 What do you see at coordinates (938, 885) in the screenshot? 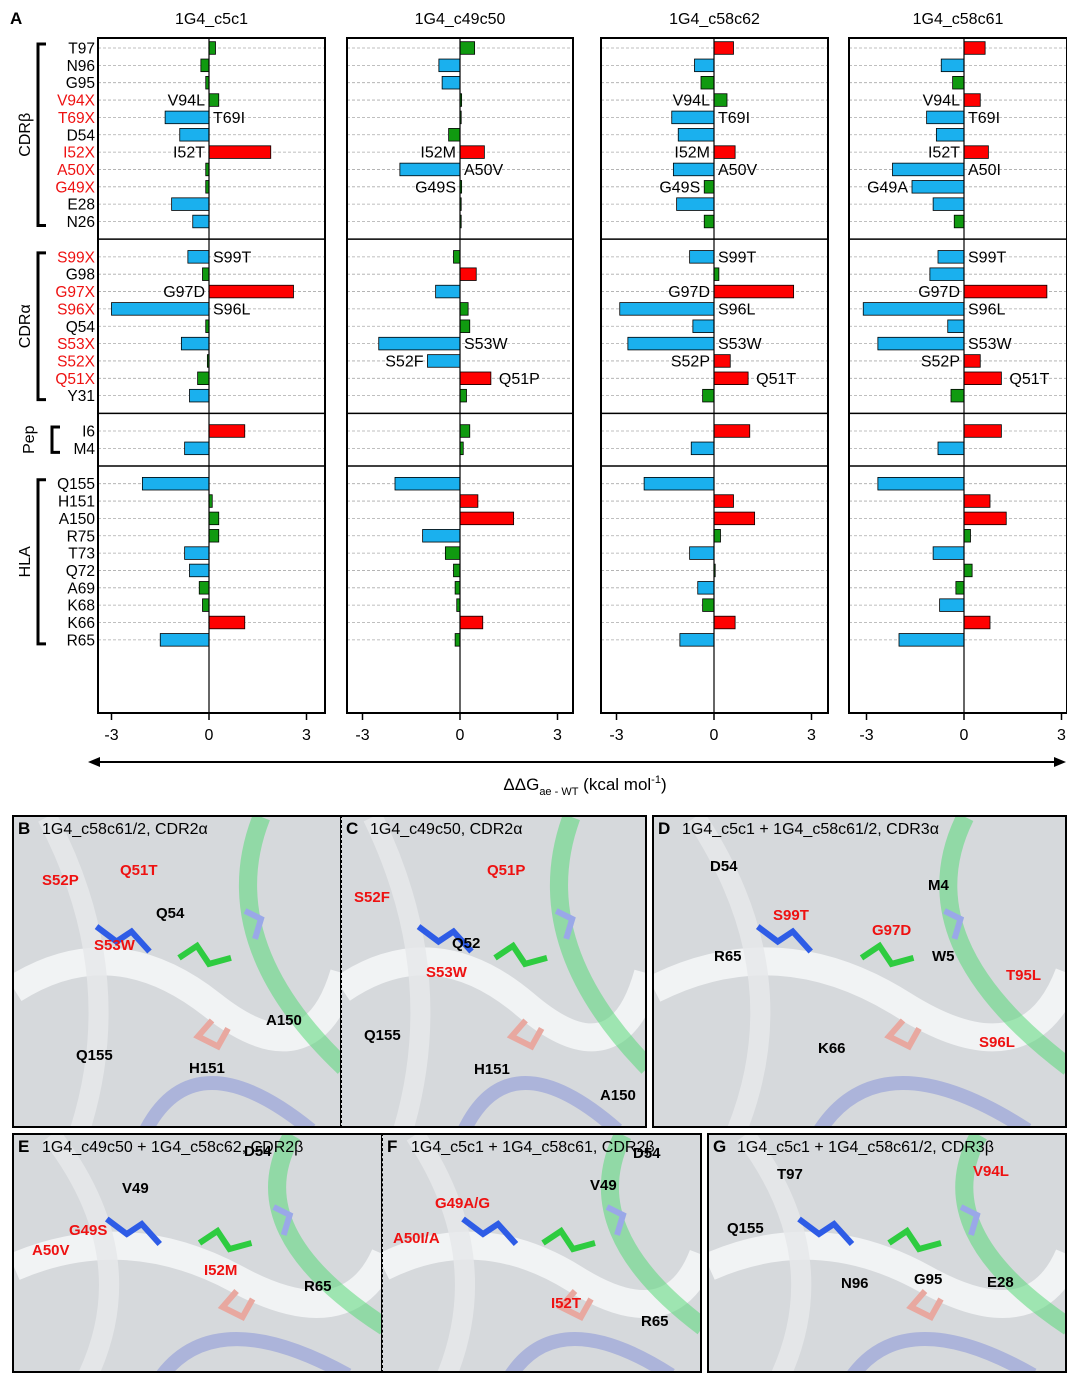
I see `residue-label: M4` at bounding box center [938, 885].